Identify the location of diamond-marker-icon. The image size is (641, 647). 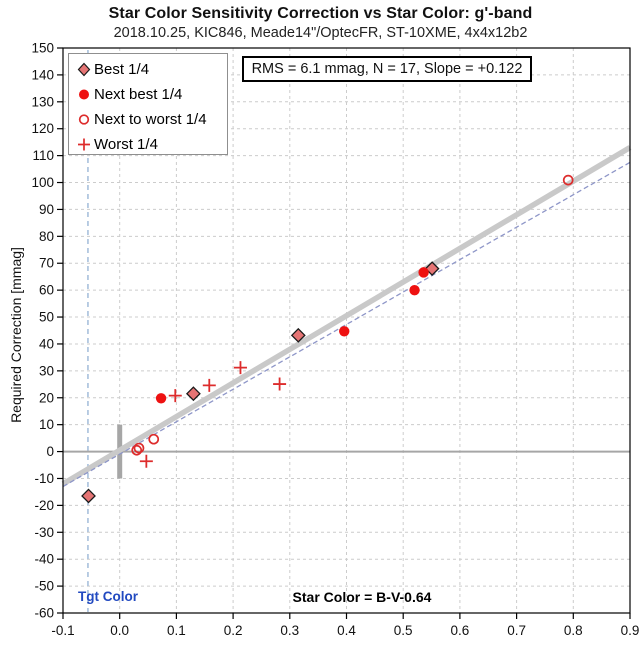
(84, 69).